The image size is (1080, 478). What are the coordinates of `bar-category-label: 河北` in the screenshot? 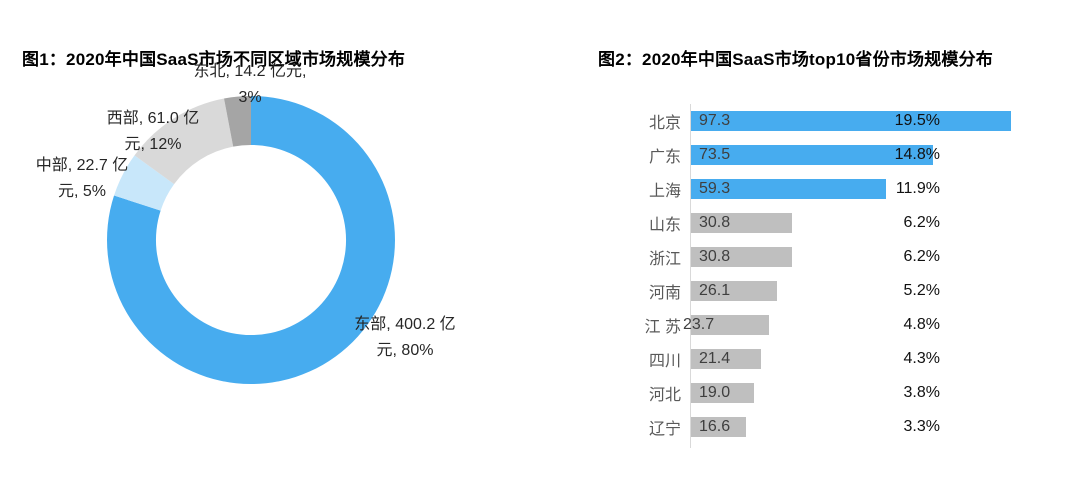 It's located at (664, 395).